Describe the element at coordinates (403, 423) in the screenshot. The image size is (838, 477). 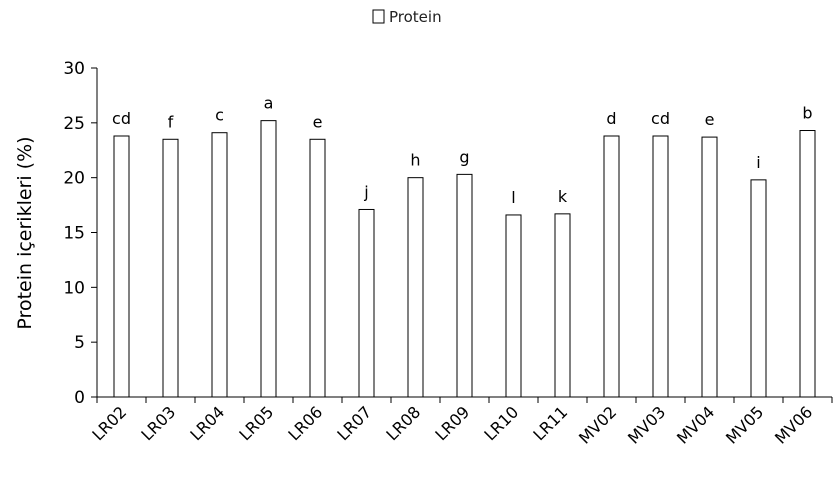
I see `x-tick-label-lr08: LR08` at that location.